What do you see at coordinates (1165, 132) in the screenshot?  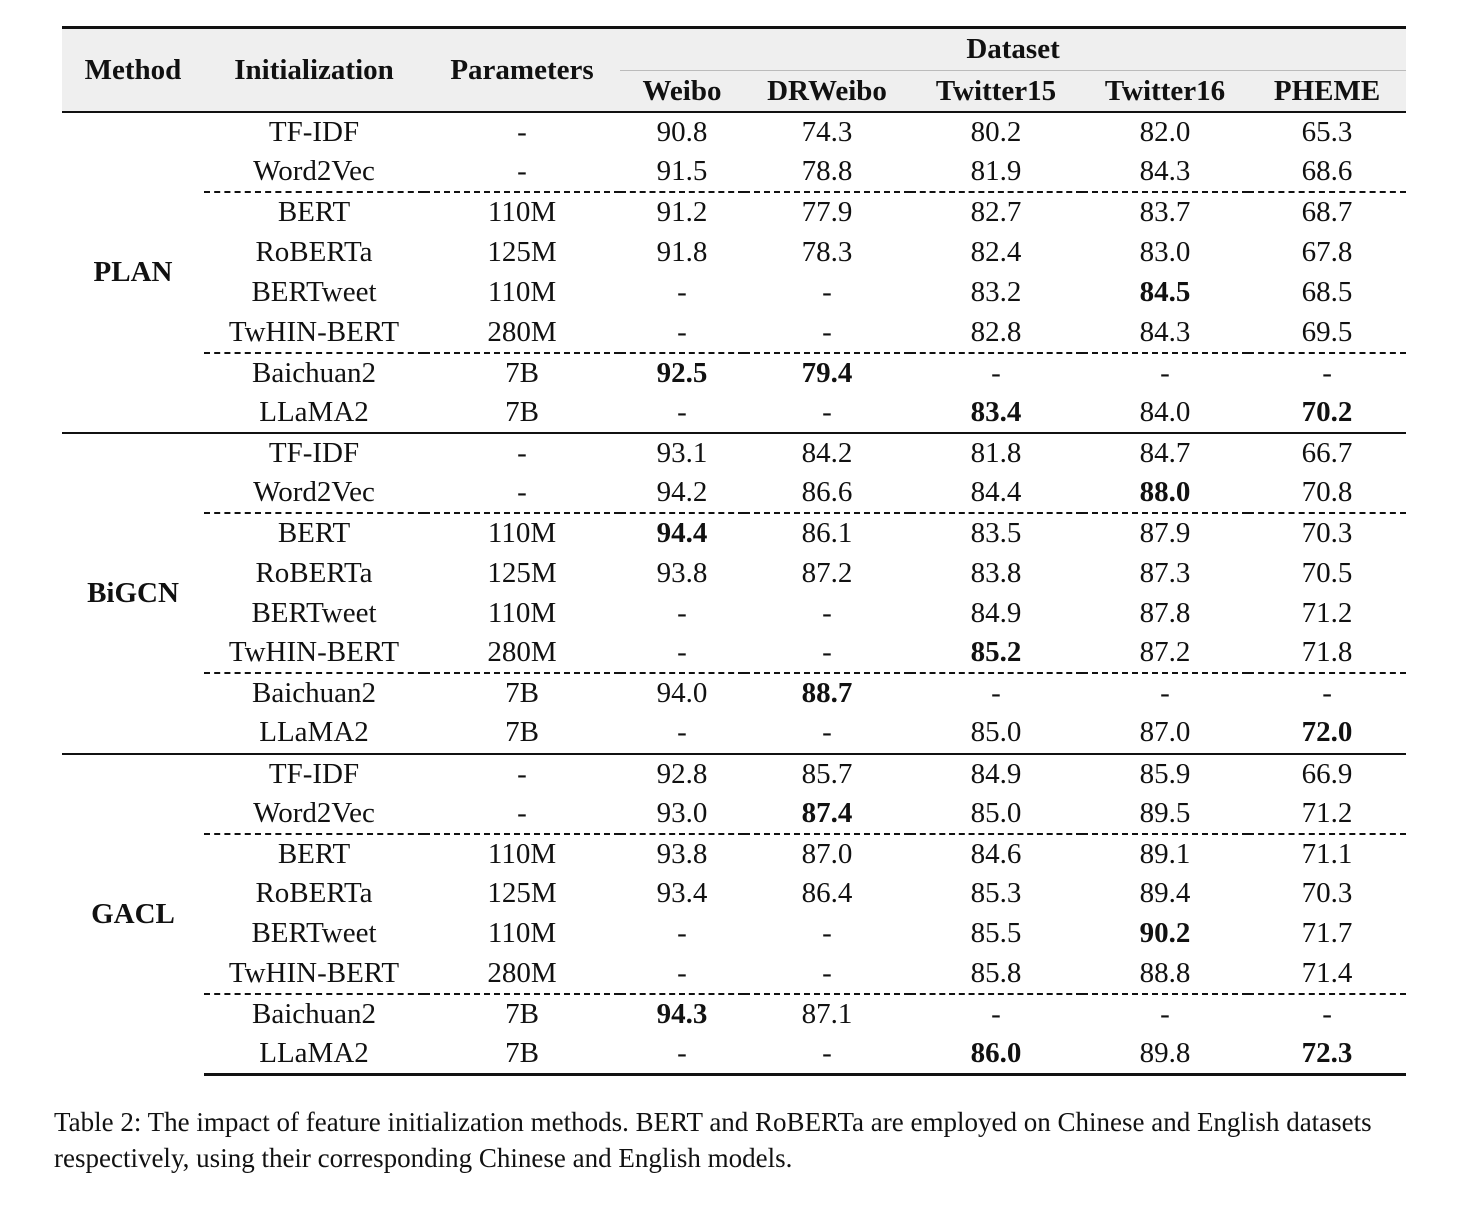 I see `score-cell-twitter16: 82.0` at bounding box center [1165, 132].